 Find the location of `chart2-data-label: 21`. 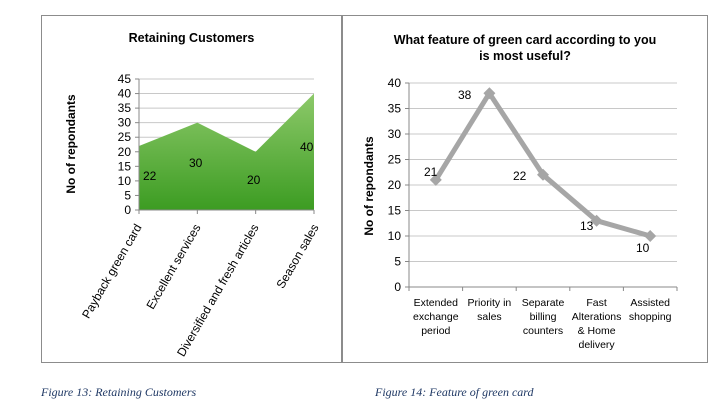

chart2-data-label: 21 is located at coordinates (431, 172).